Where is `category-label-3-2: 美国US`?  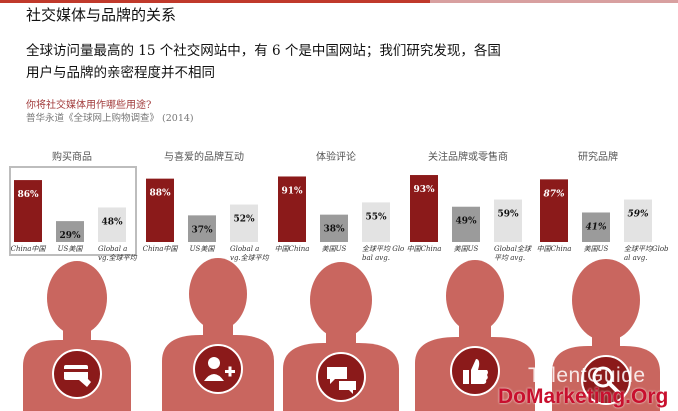 category-label-3-2: 美国US is located at coordinates (334, 249).